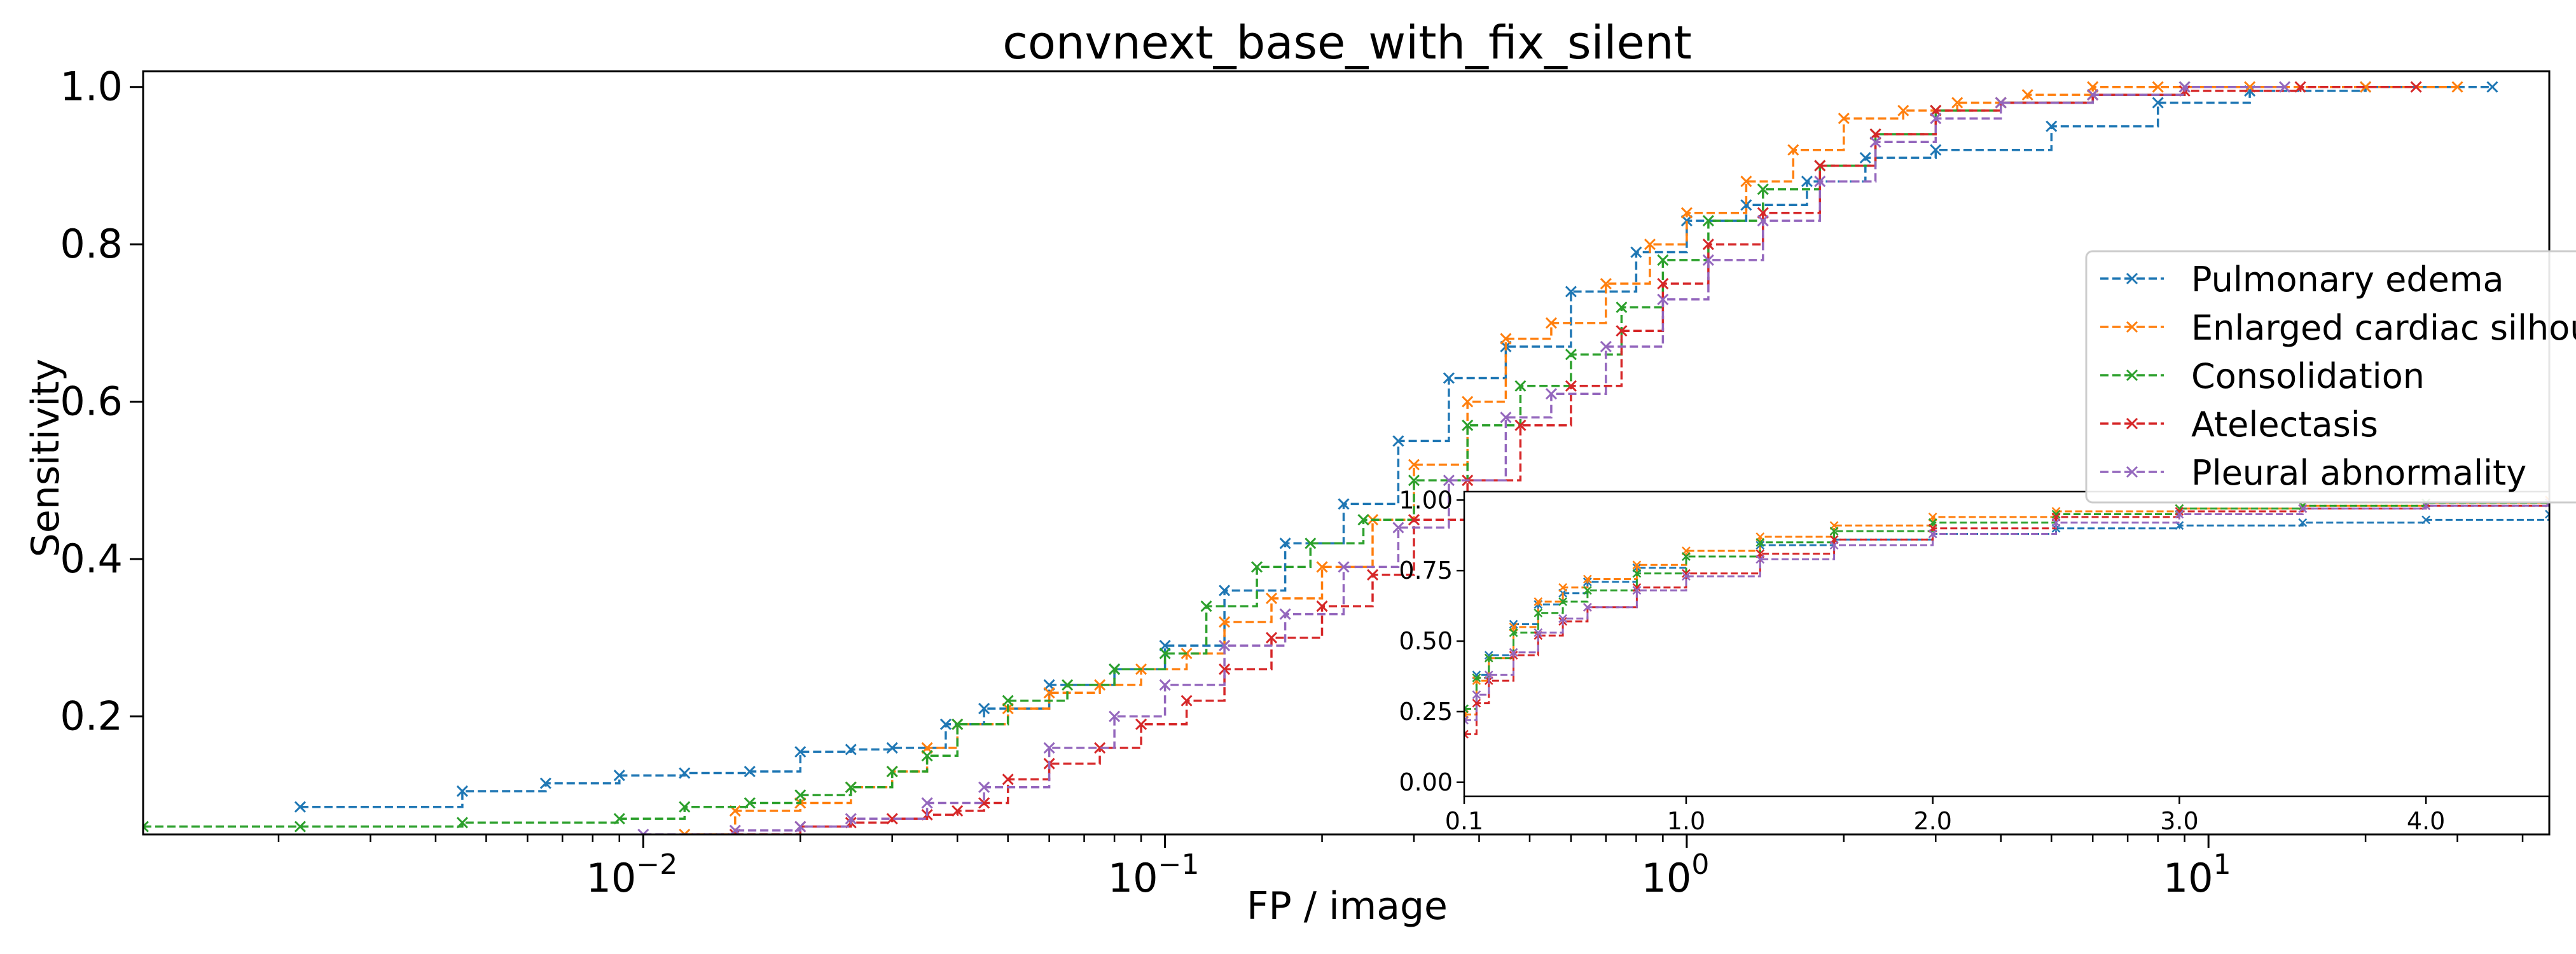 Image resolution: width=2576 pixels, height=954 pixels. Describe the element at coordinates (2006, 611) in the screenshot. I see `inset-series-line` at that location.